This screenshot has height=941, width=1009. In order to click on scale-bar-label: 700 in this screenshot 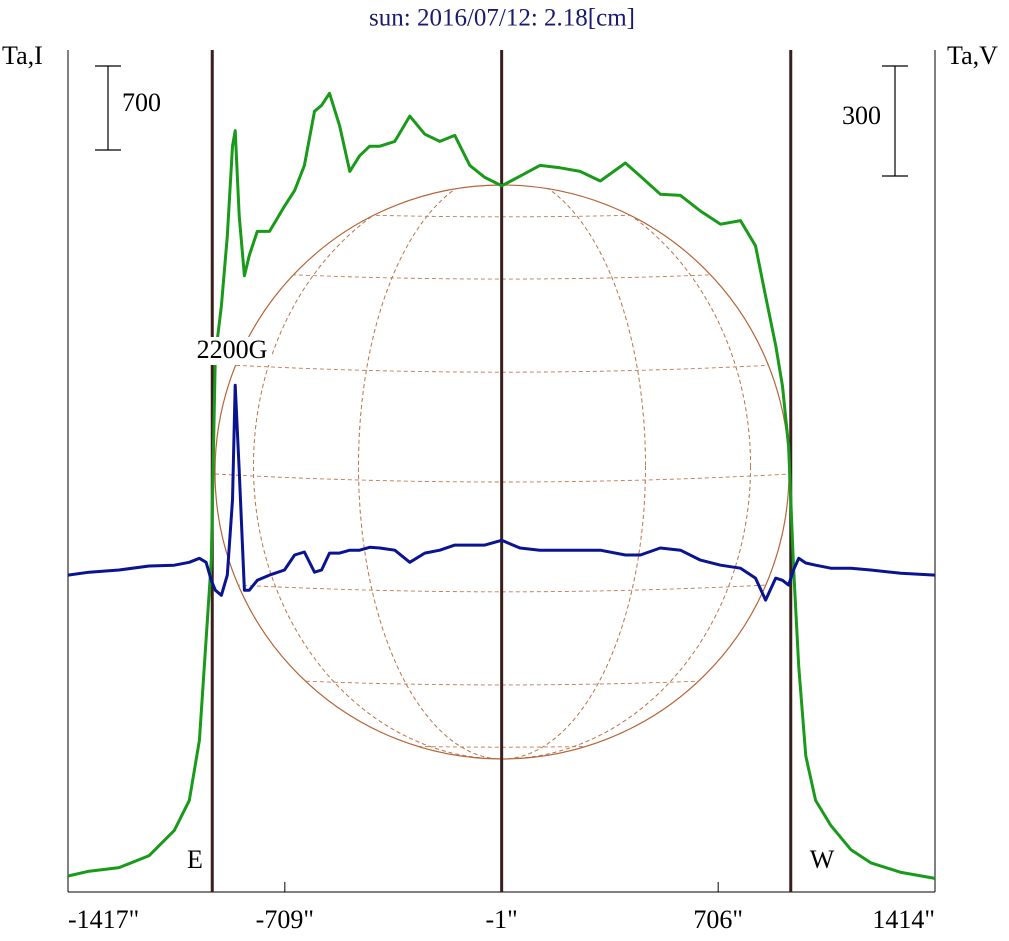, I will do `click(141, 102)`.